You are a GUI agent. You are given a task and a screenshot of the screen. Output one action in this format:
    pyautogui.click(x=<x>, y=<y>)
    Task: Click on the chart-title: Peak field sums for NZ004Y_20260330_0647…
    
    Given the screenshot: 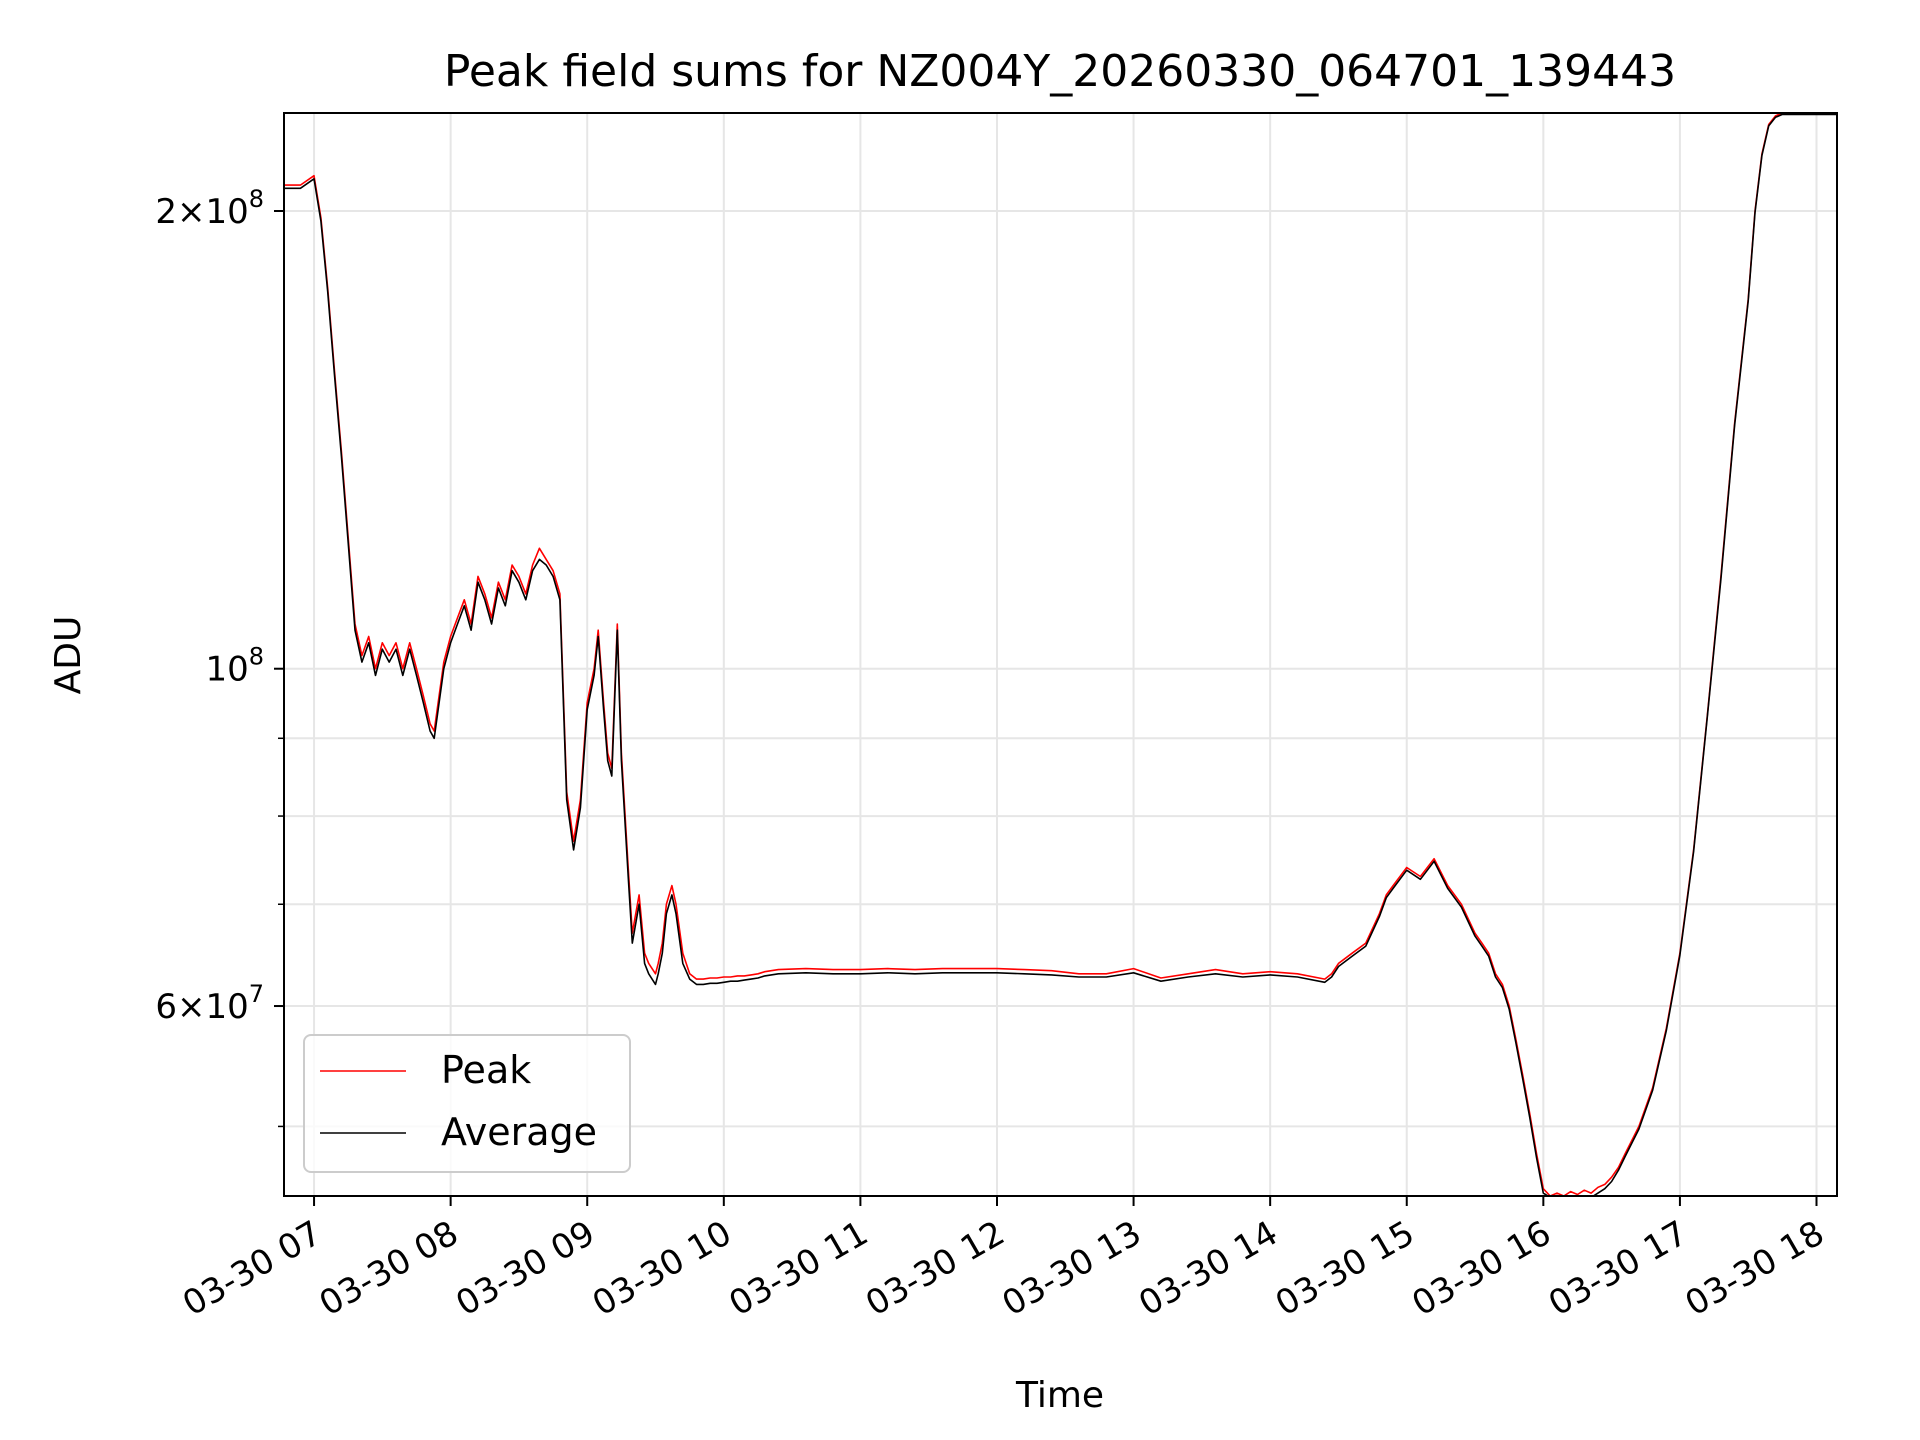 What is the action you would take?
    pyautogui.click(x=1060, y=71)
    